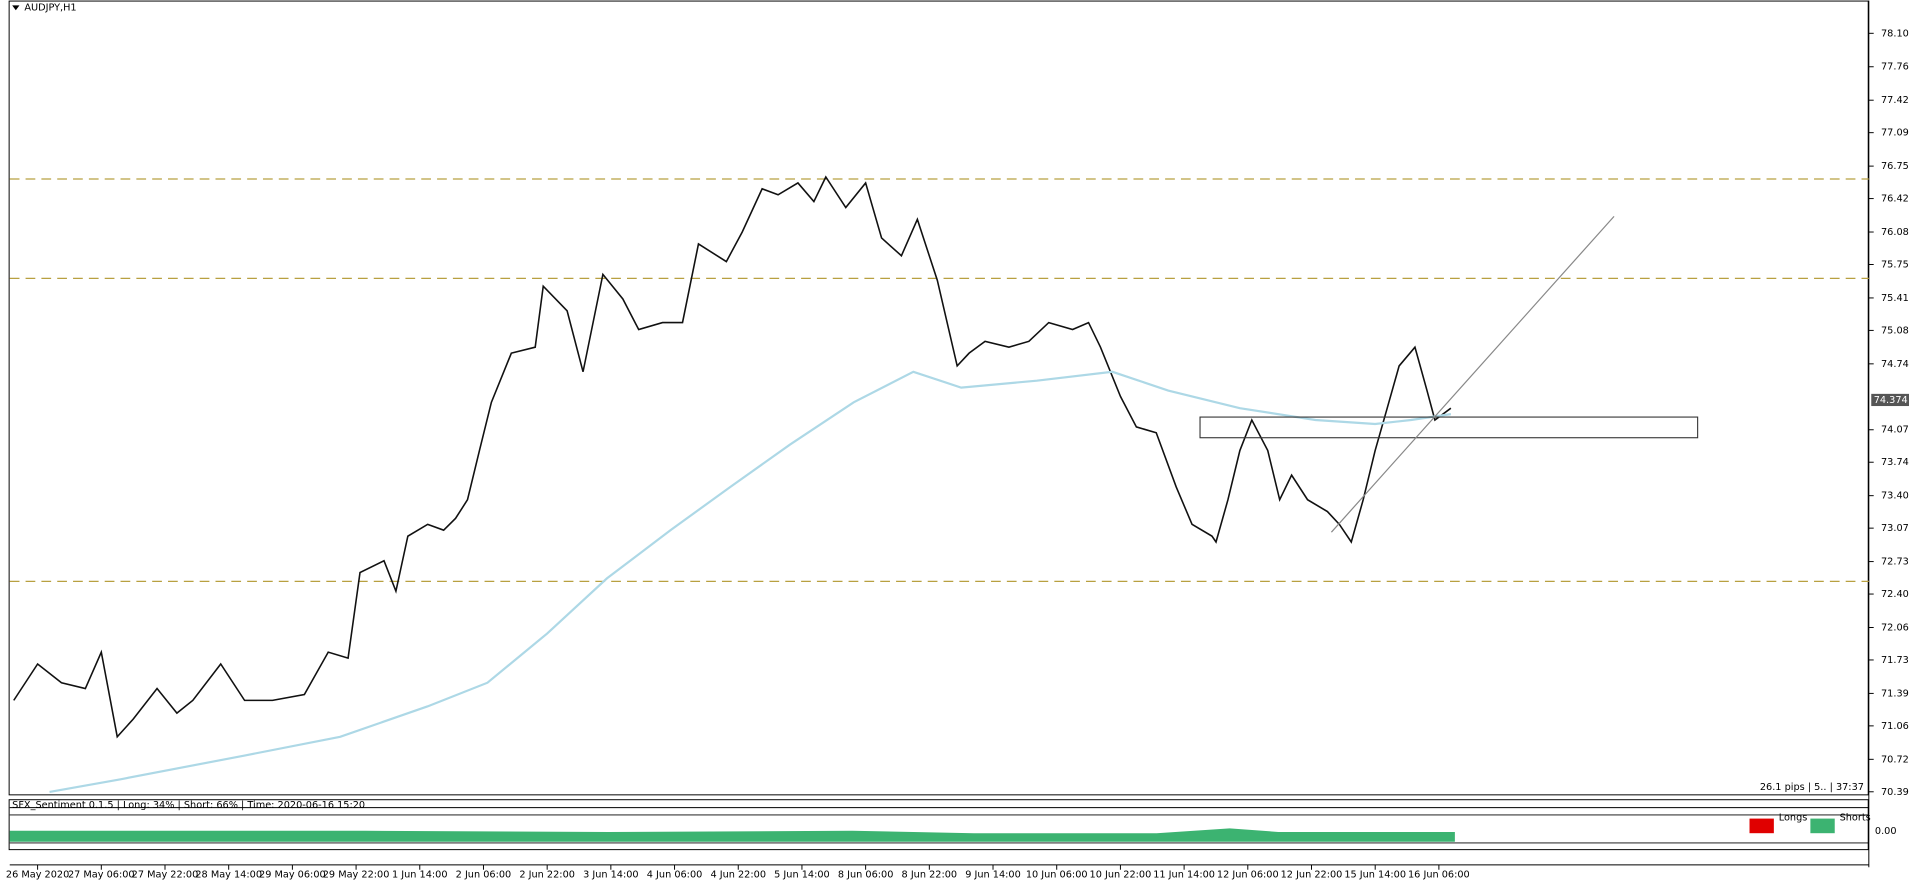  I want to click on x-tick-label: 16 Jun 06:00, so click(1439, 875).